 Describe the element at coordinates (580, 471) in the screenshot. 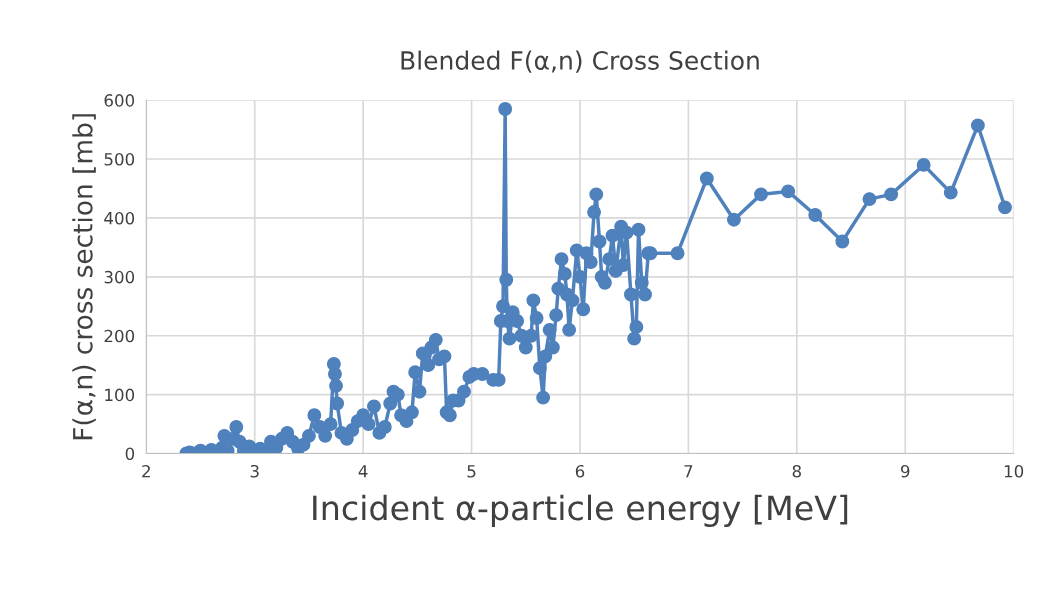

I see `x-tick-label: 6` at that location.